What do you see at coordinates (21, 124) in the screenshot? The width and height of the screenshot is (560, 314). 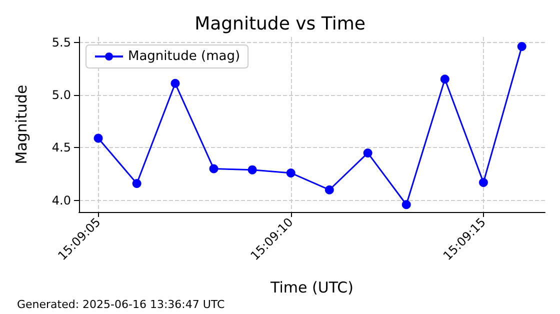 I see `y-axis-title: Magnitude` at bounding box center [21, 124].